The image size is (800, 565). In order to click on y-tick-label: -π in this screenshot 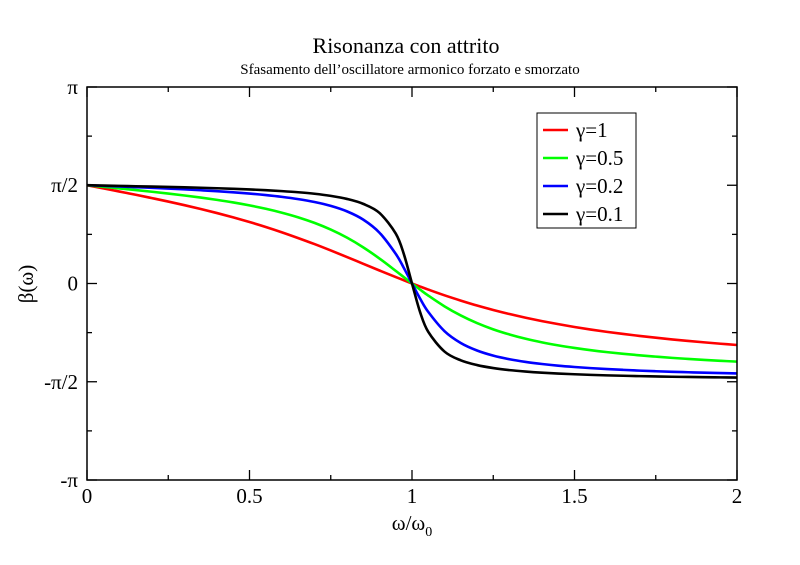, I will do `click(69, 480)`.